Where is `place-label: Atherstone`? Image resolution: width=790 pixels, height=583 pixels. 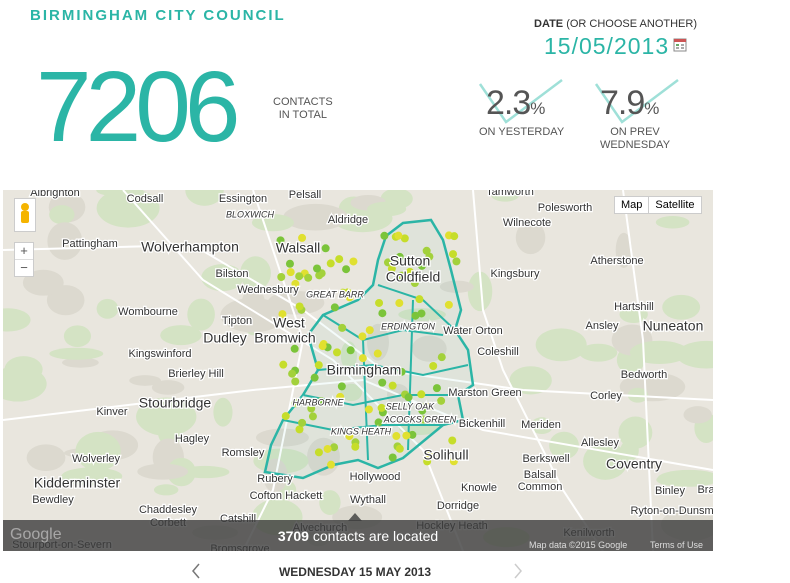
place-label: Atherstone is located at coordinates (616, 261).